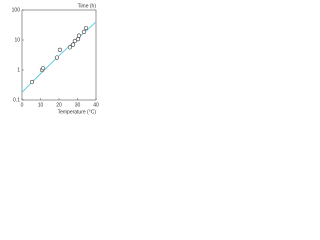  Describe the element at coordinates (16, 10) in the screenshot. I see `y-tick-label: 100` at that location.